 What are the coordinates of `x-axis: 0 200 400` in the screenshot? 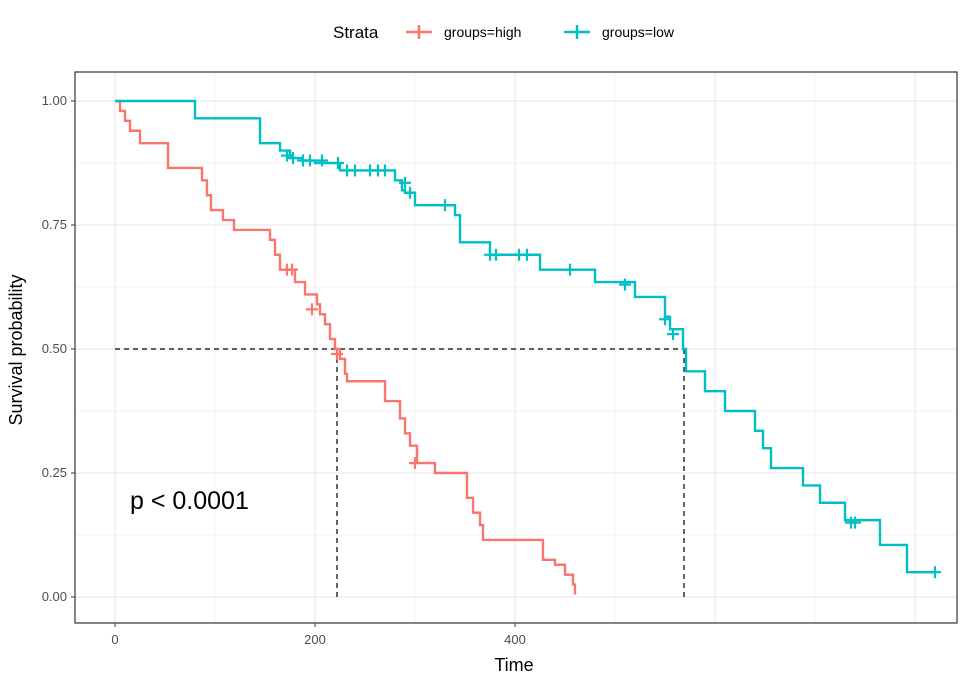 It's located at (318, 635).